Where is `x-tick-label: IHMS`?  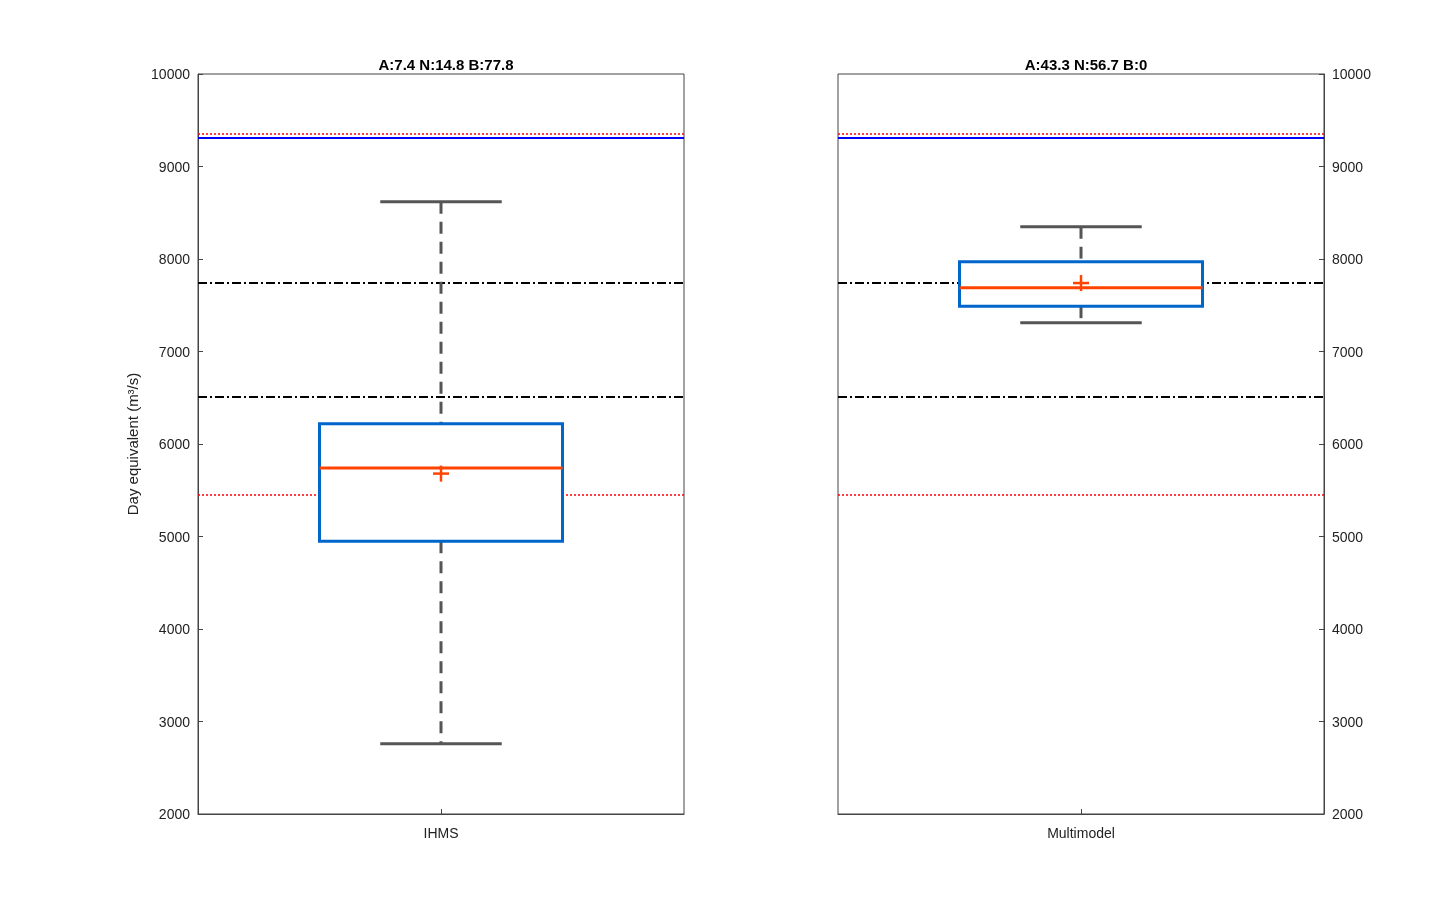
x-tick-label: IHMS is located at coordinates (441, 833).